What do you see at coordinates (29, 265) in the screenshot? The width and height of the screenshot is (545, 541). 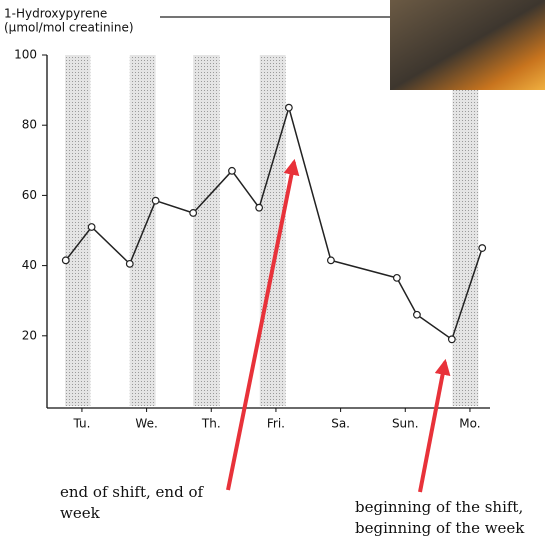 I see `y-tick-label: 40` at bounding box center [29, 265].